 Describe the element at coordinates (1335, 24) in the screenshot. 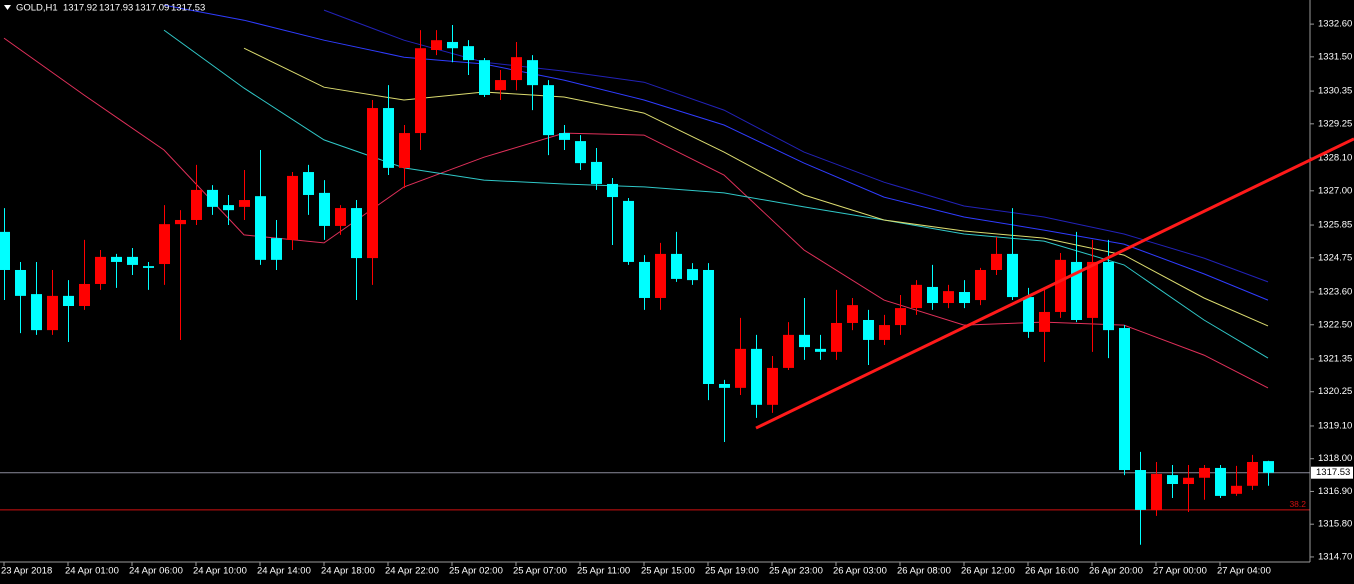

I see `y-tick-label: 1332.60` at that location.